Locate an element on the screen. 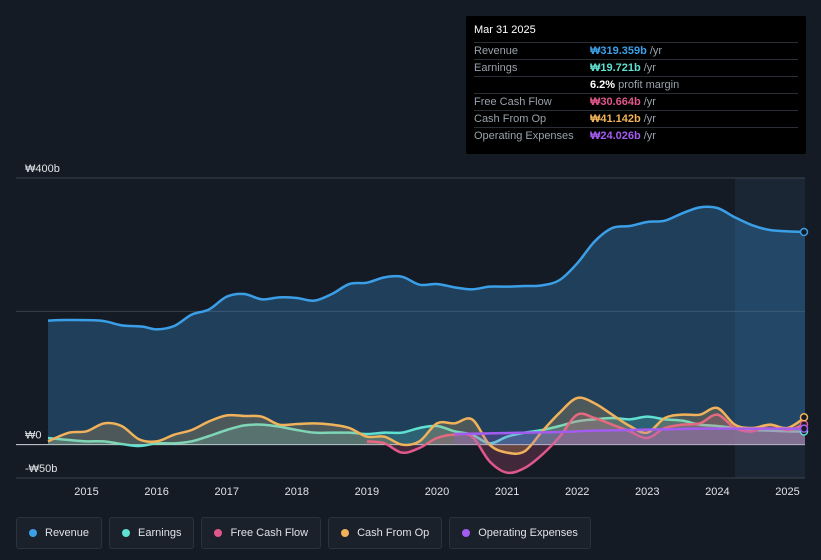  tooltip-row-value: ₩41.142b is located at coordinates (615, 119).